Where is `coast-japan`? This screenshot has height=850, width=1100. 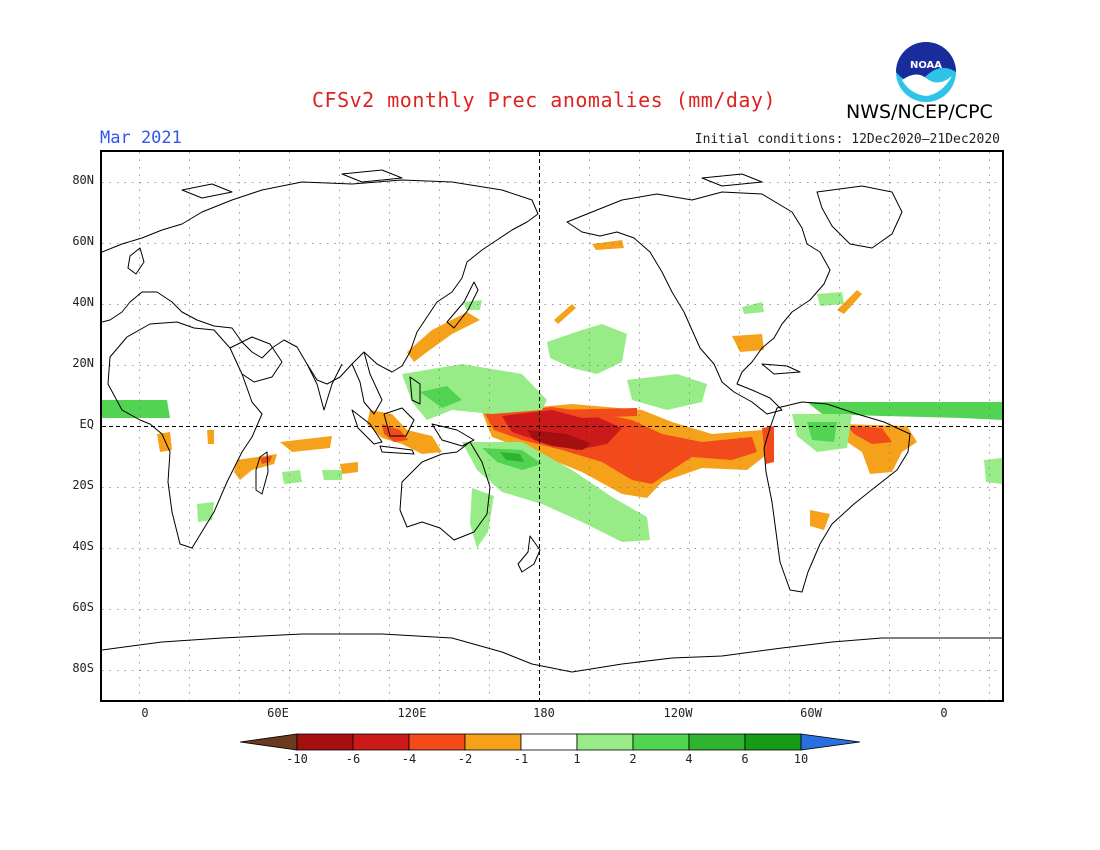 coast-japan is located at coordinates (462, 305).